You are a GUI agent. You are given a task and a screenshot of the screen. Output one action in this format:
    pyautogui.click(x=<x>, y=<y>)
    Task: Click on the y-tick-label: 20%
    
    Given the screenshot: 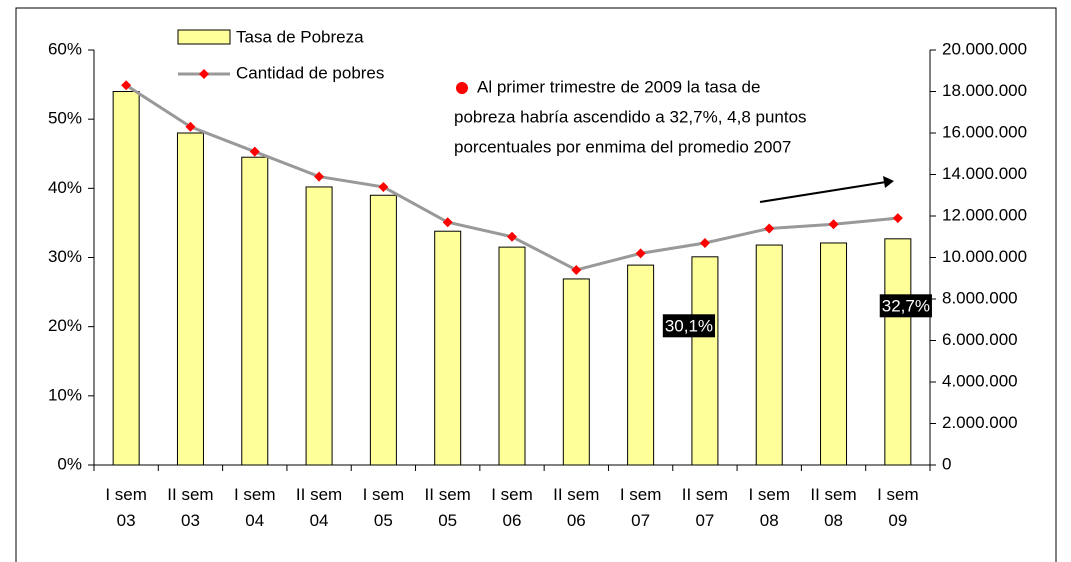 What is the action you would take?
    pyautogui.click(x=65, y=325)
    